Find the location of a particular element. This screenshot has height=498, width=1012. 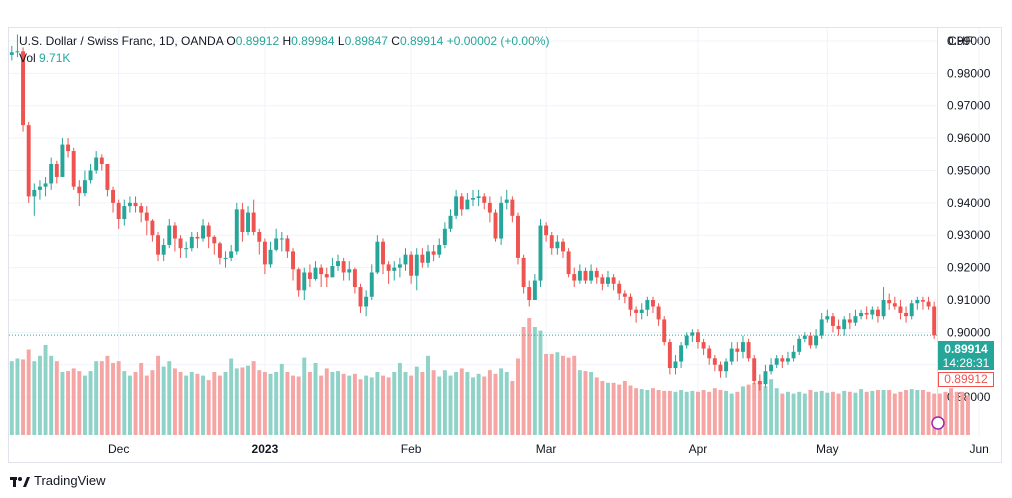

bar-countdown: 14:28:31 is located at coordinates (966, 363).